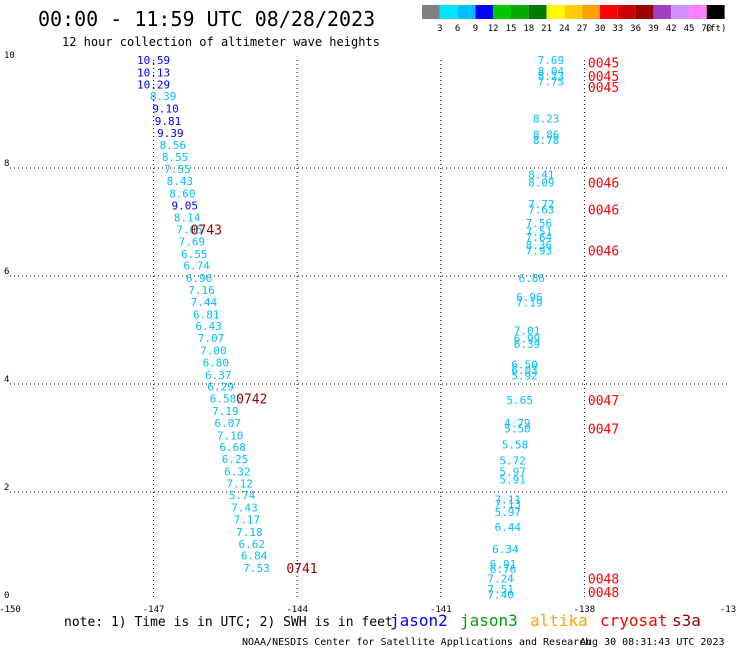  Describe the element at coordinates (10, 610) in the screenshot. I see `x-tick-label: -150` at that location.